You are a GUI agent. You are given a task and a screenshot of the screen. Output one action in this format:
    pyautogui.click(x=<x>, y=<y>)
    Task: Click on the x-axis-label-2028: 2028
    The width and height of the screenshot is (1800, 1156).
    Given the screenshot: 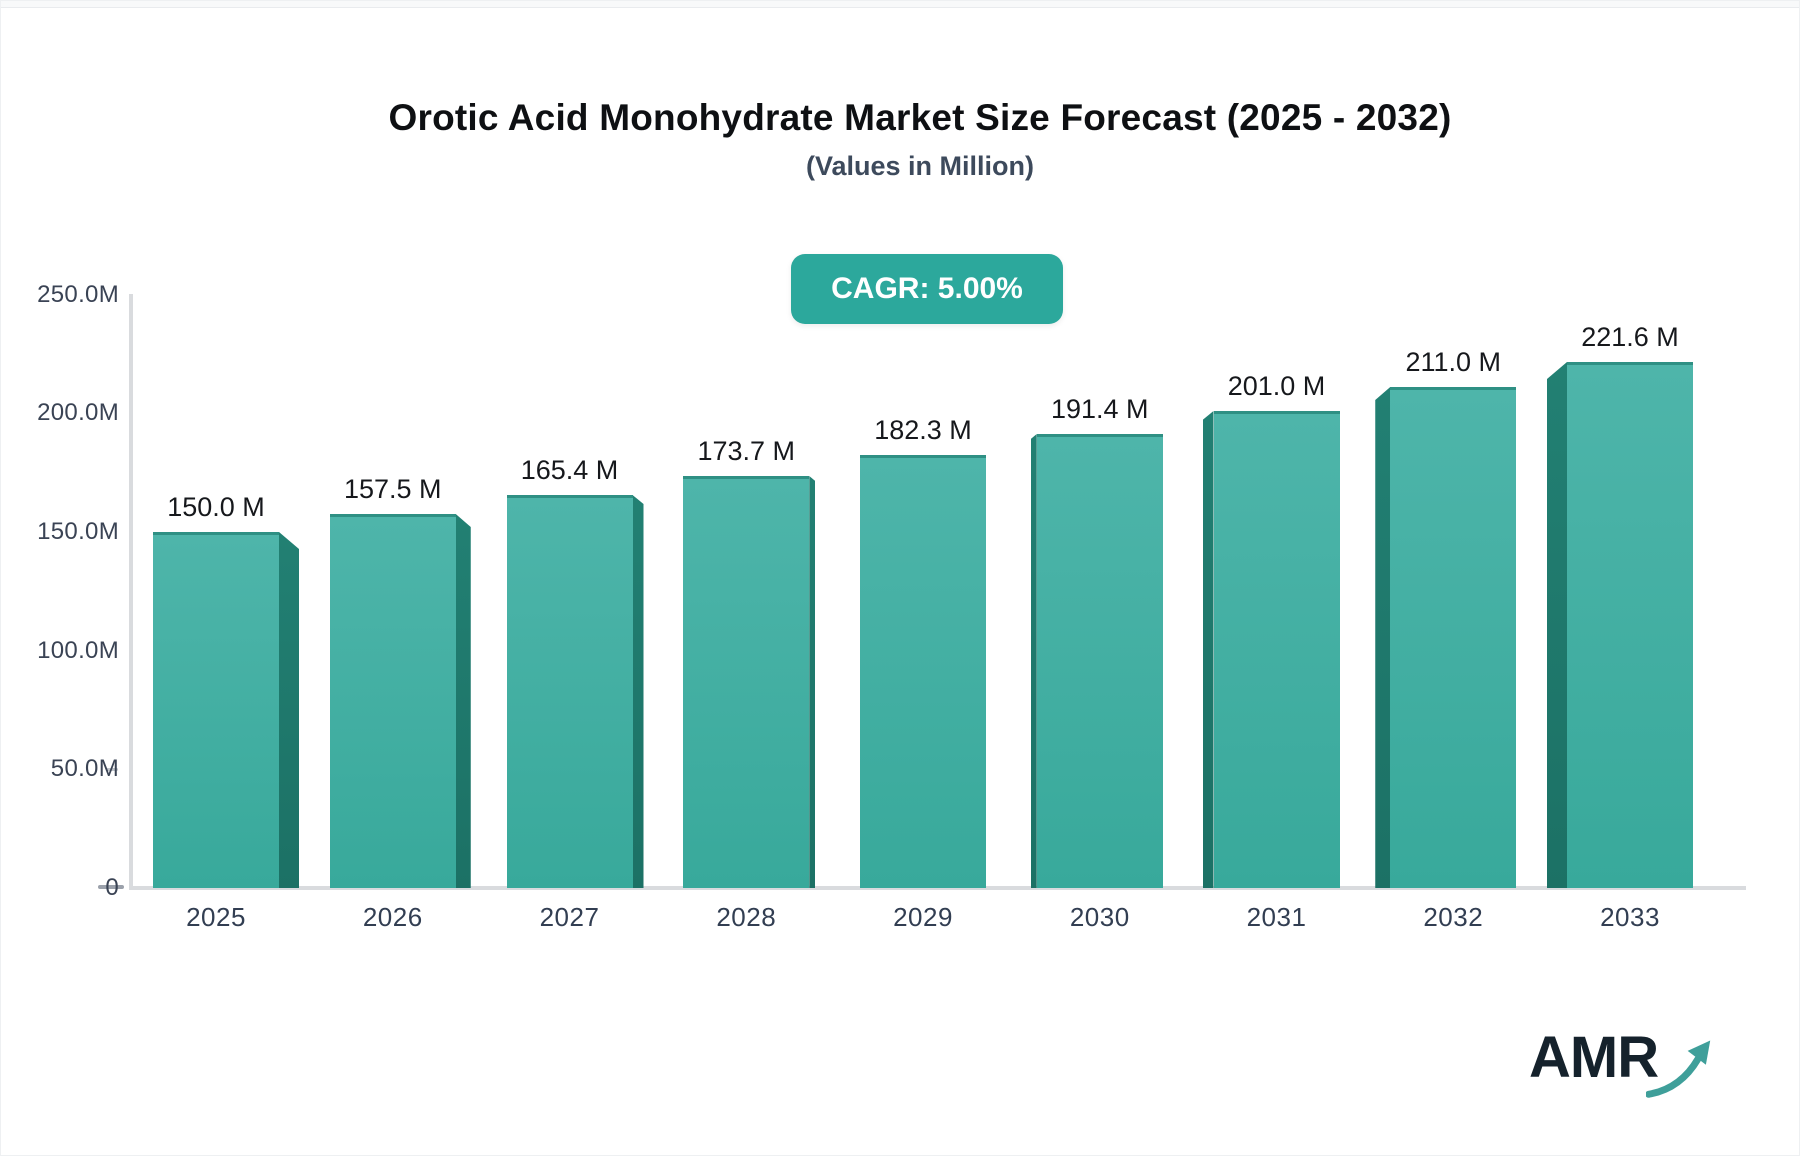 What is the action you would take?
    pyautogui.click(x=746, y=917)
    